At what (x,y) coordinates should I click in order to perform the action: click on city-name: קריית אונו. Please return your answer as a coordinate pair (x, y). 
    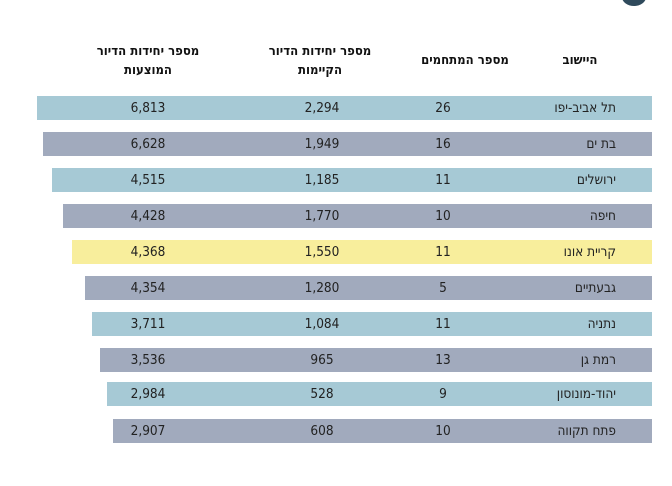
    Looking at the image, I should click on (589, 252).